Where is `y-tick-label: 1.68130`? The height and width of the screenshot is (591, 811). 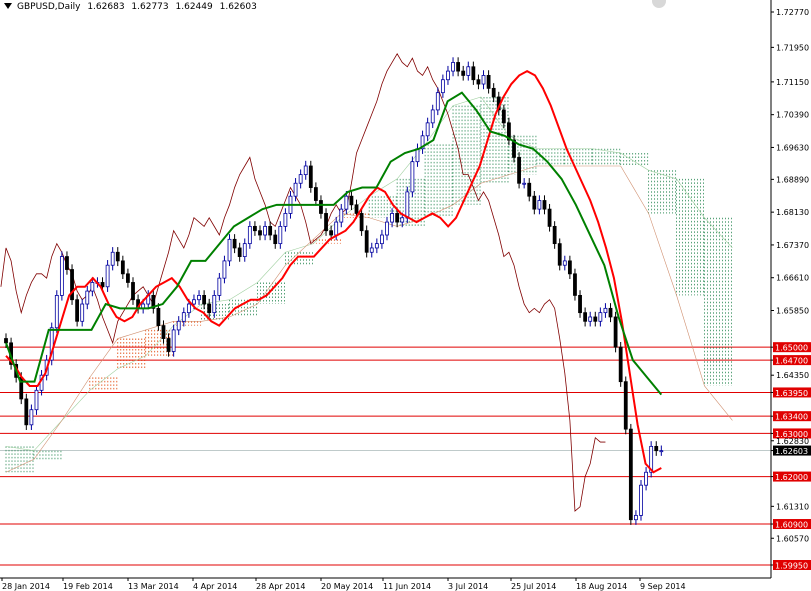
y-tick-label: 1.68130 is located at coordinates (792, 212).